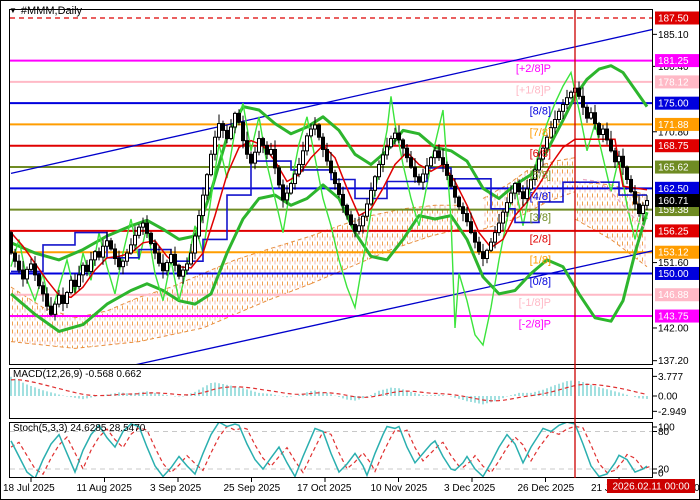 The height and width of the screenshot is (500, 700). I want to click on stoch-main-line, so click(329, 450).